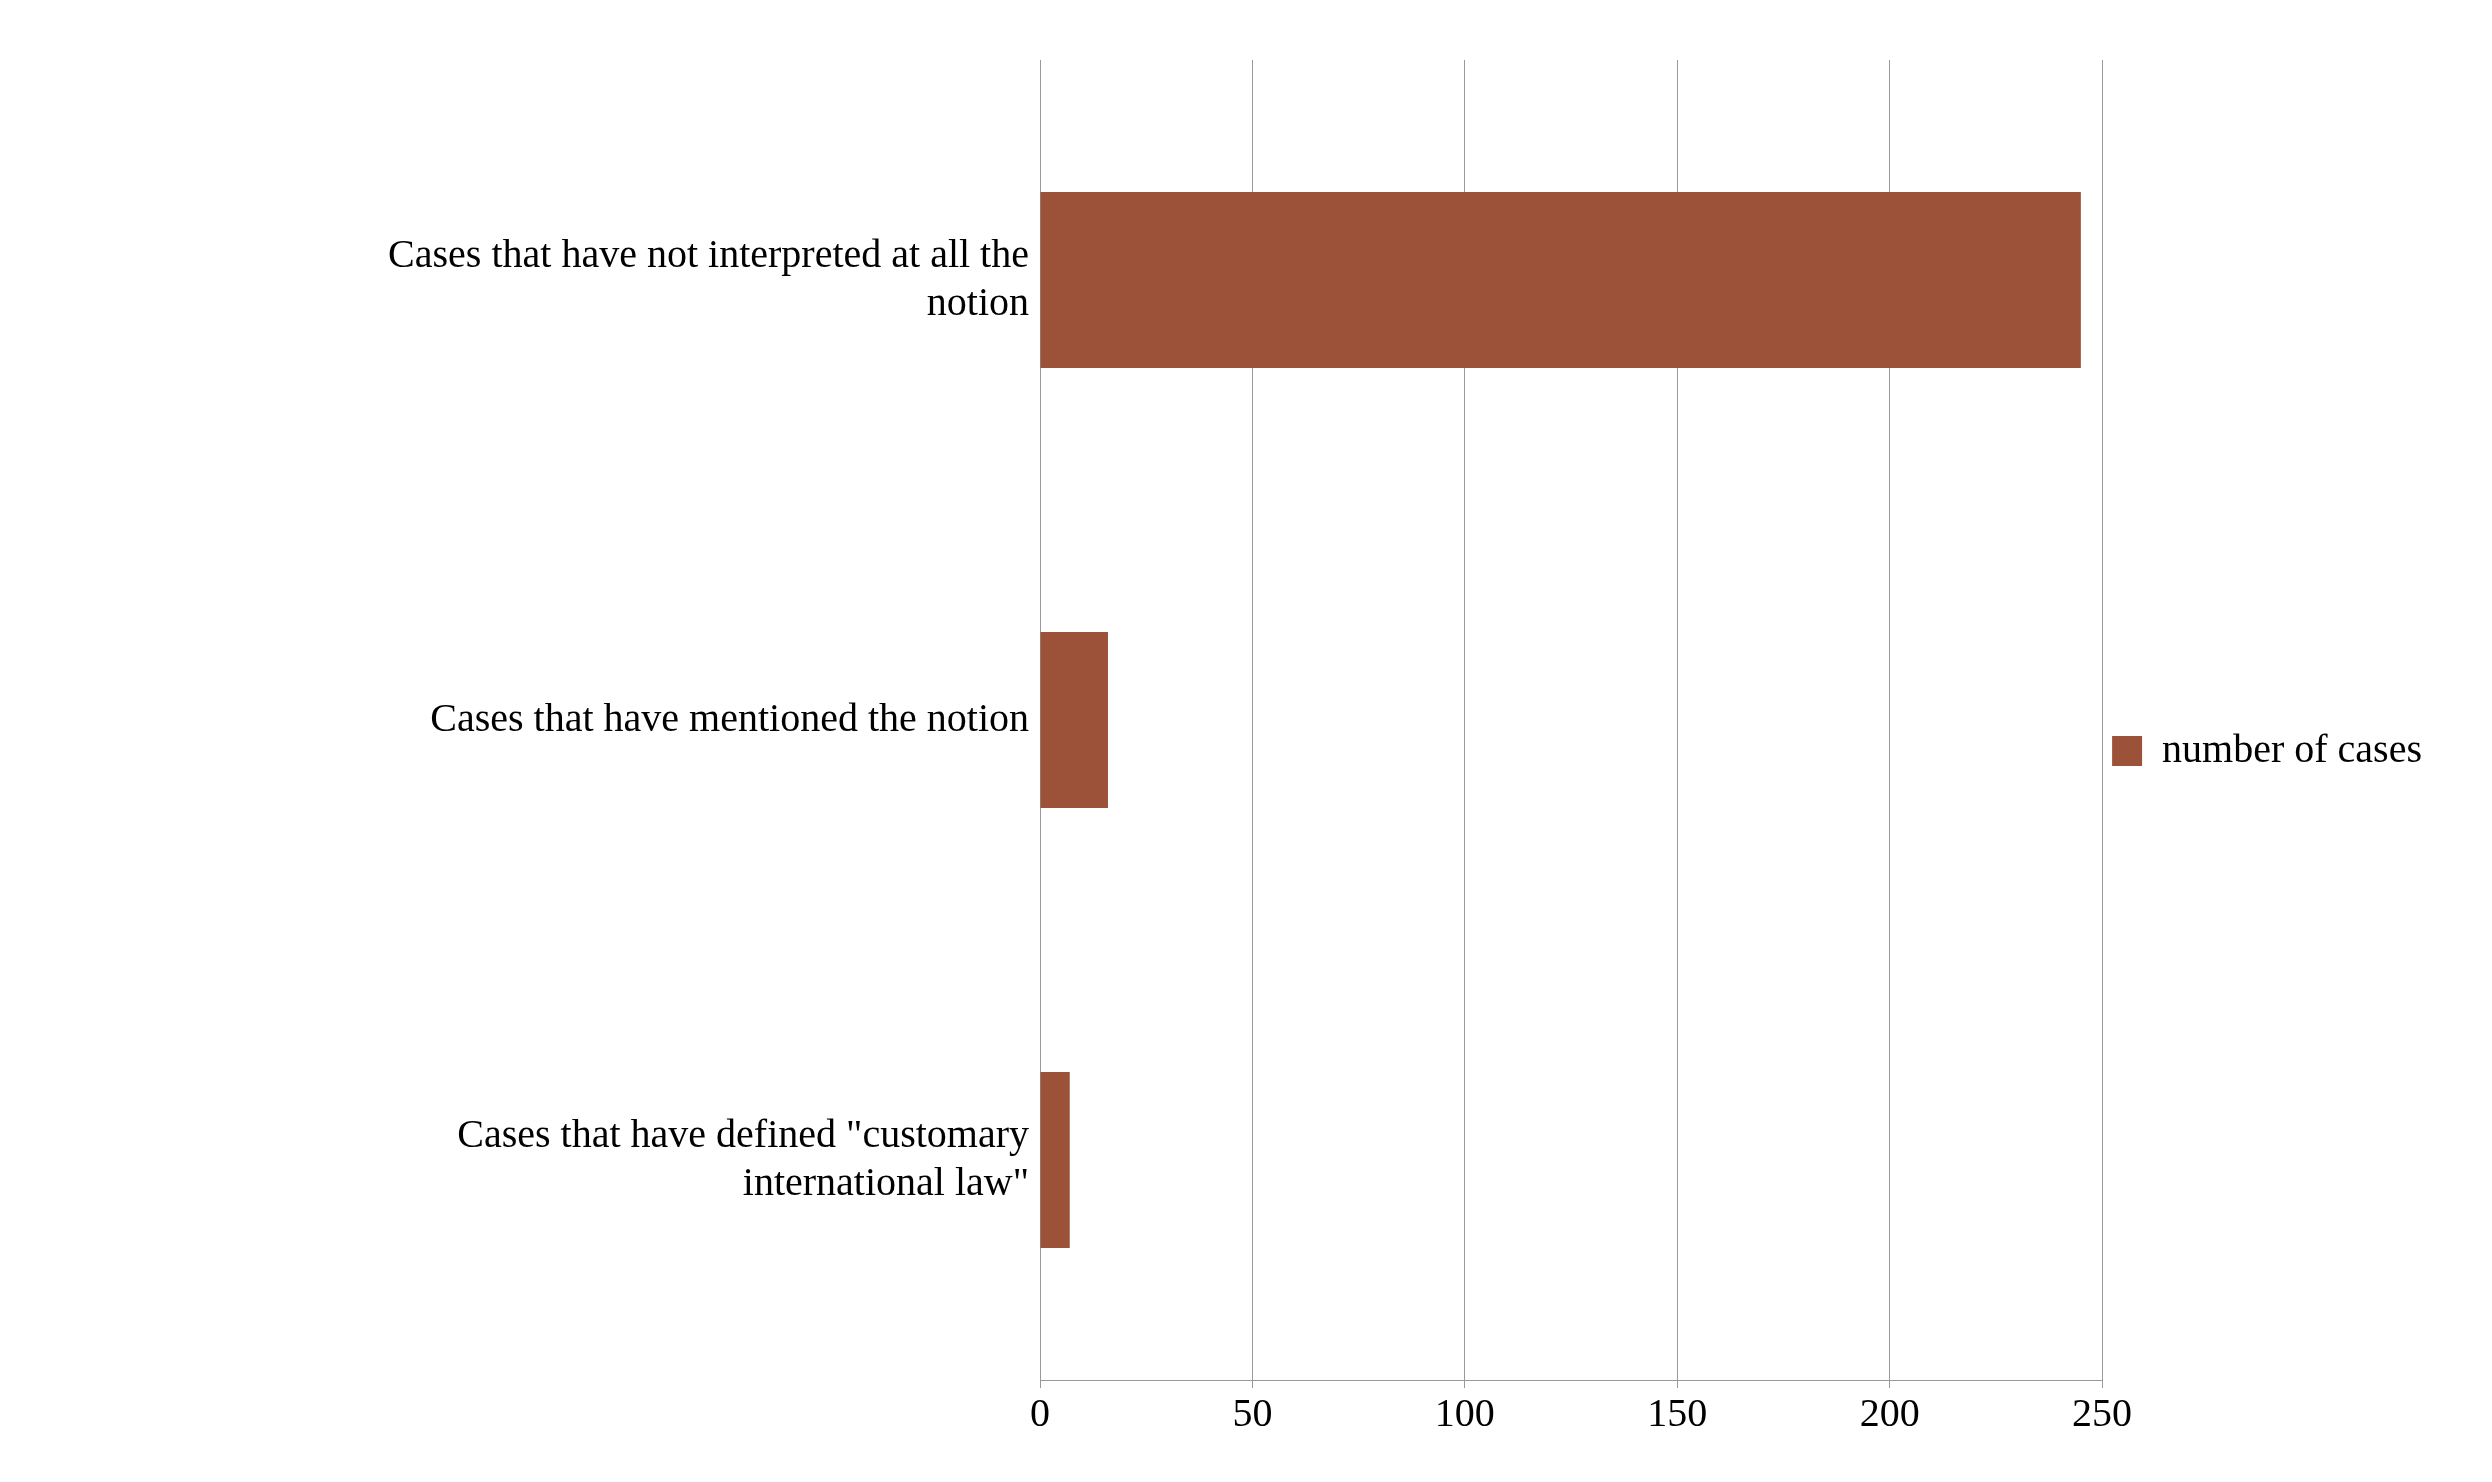  Describe the element at coordinates (1252, 1412) in the screenshot. I see `x-tick-label: 50` at that location.